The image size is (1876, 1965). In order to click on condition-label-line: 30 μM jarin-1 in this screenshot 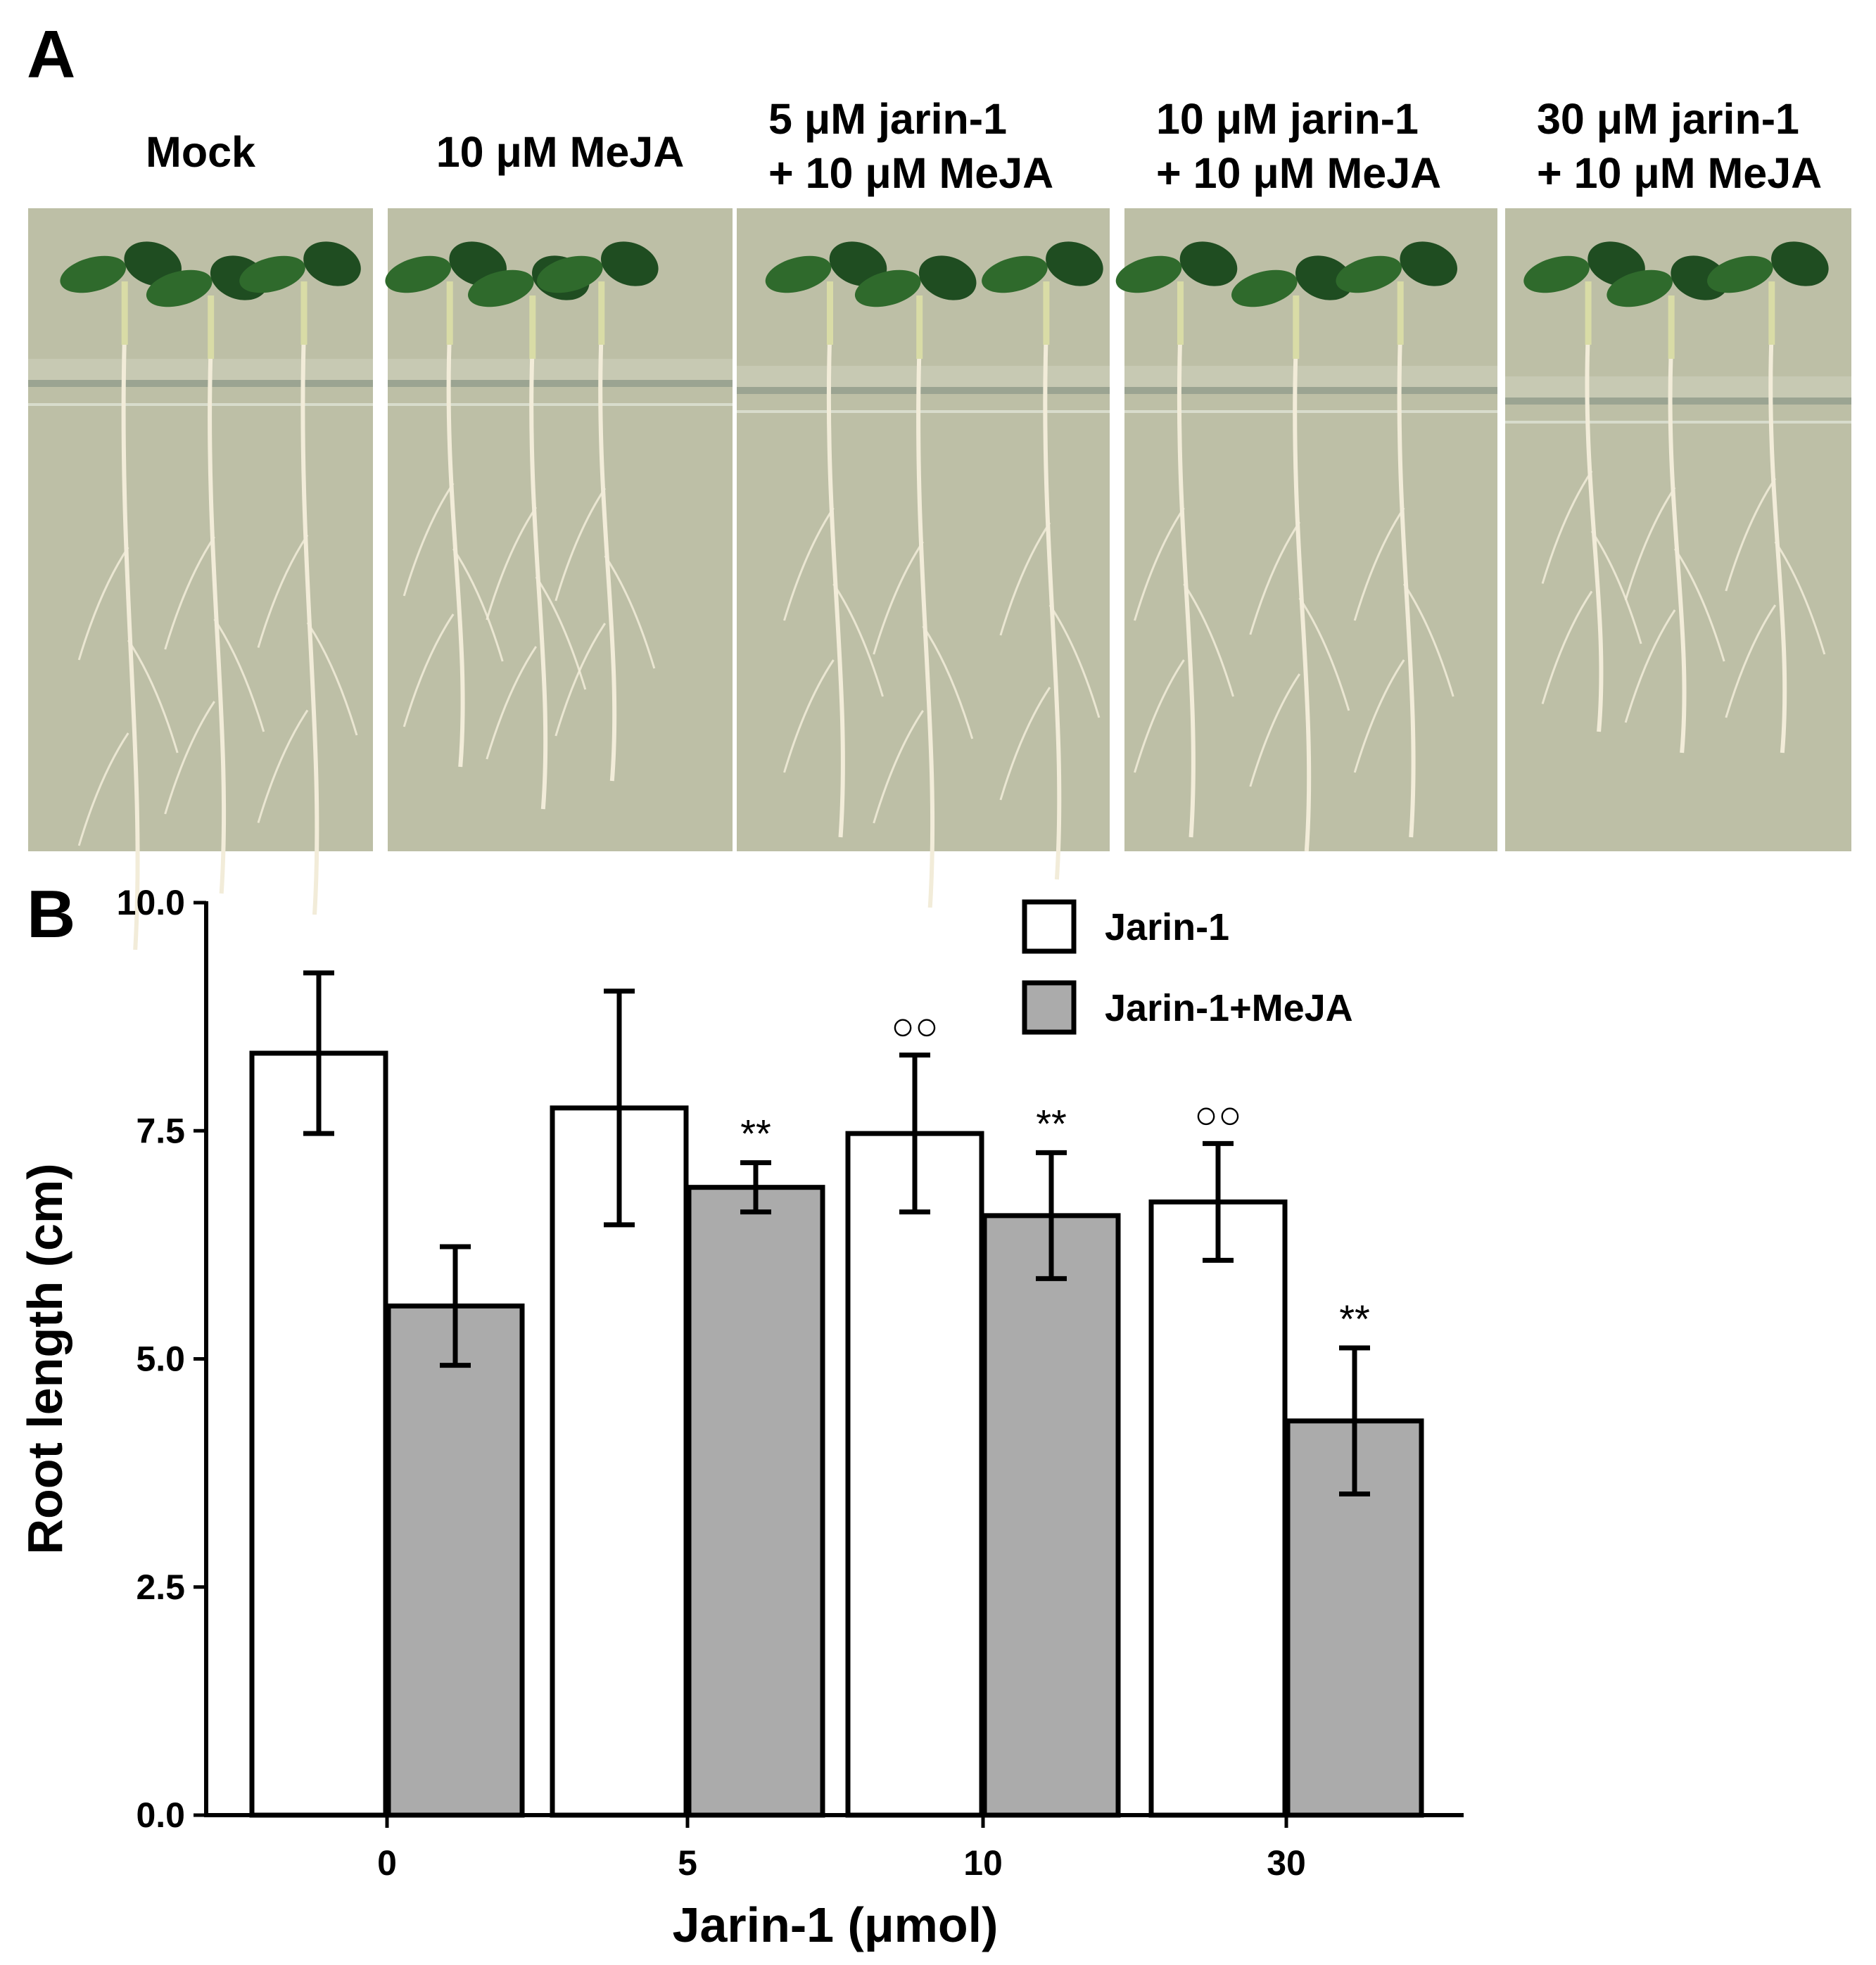, I will do `click(1668, 119)`.